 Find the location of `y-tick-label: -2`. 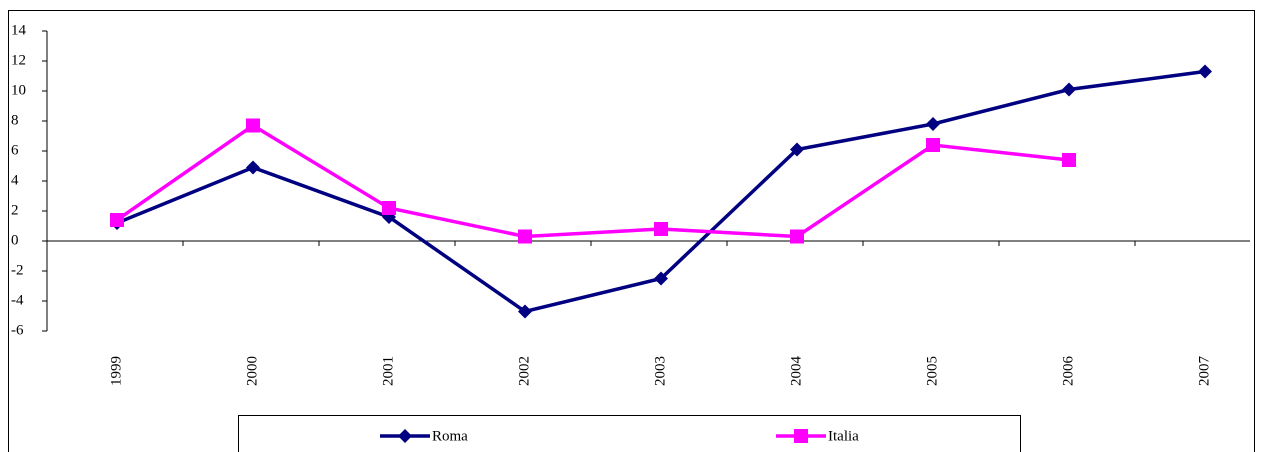

y-tick-label: -2 is located at coordinates (17, 270).